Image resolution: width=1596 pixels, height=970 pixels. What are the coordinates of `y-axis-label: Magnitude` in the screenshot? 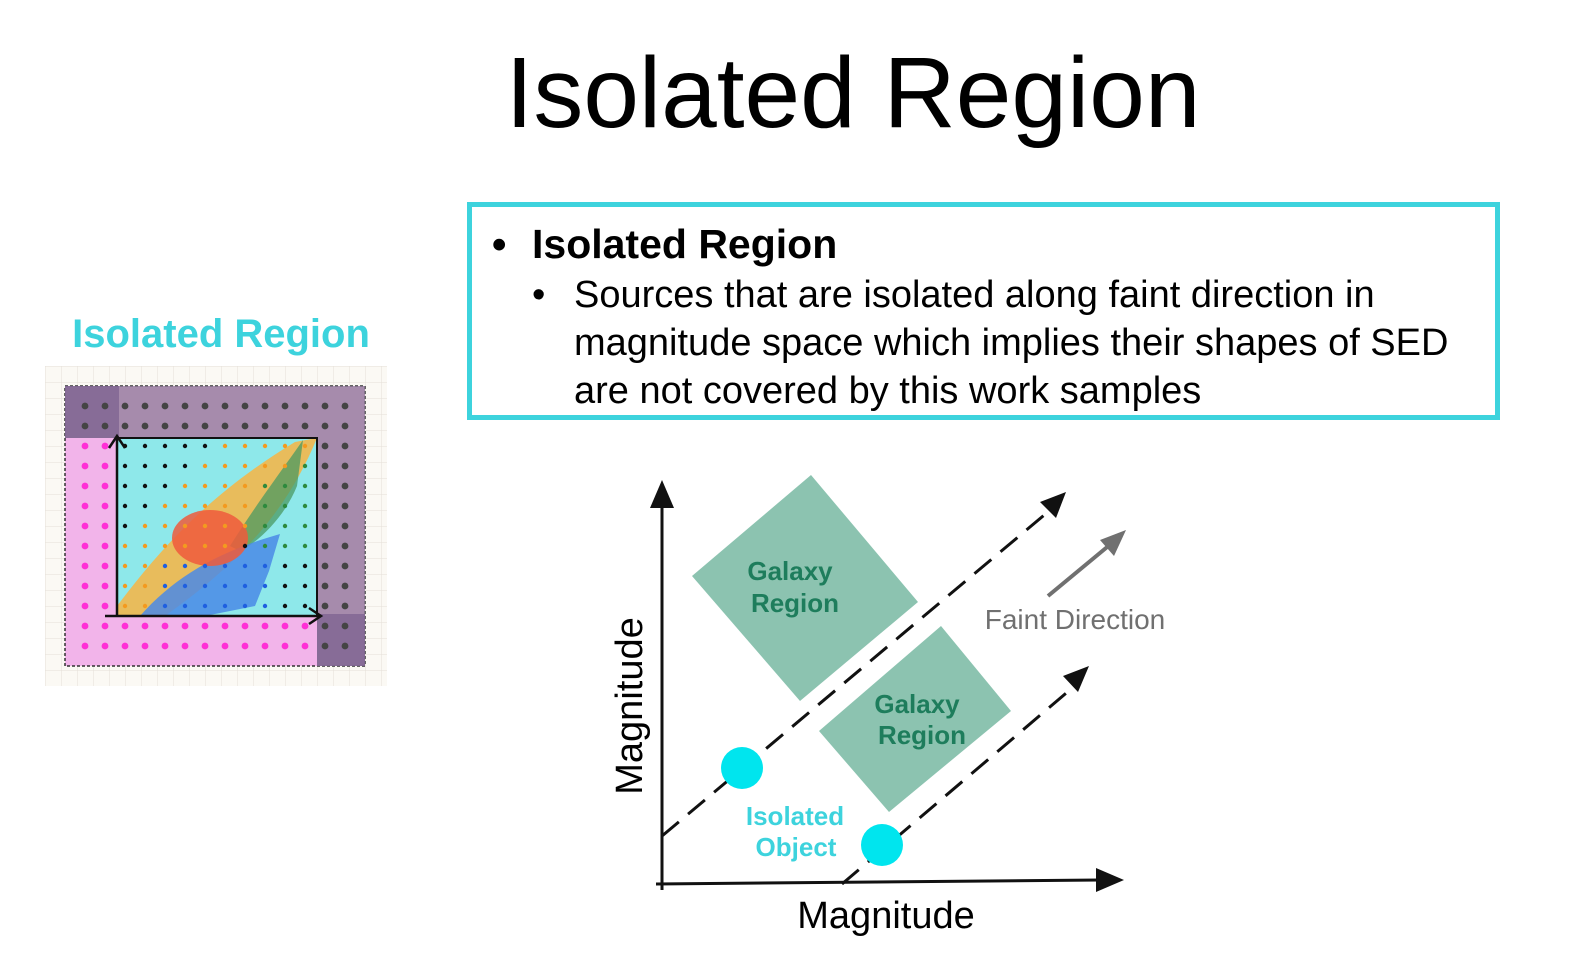 It's located at (630, 705).